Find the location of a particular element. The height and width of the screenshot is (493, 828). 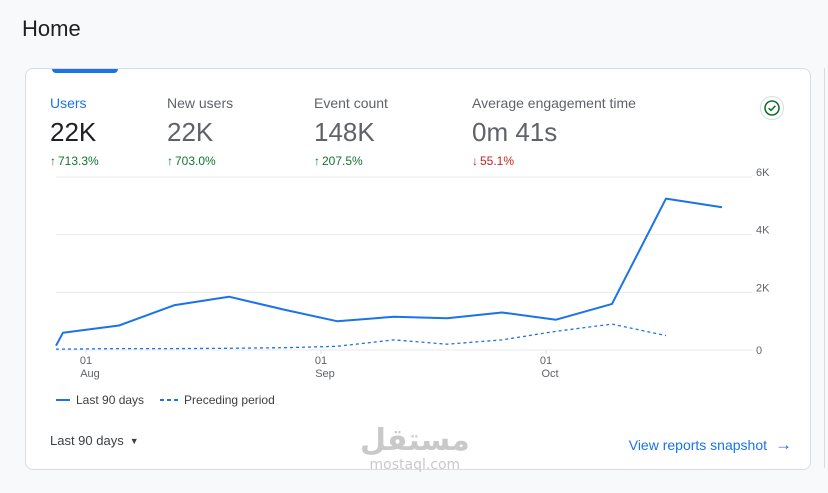

metric-label: Event count is located at coordinates (351, 103).